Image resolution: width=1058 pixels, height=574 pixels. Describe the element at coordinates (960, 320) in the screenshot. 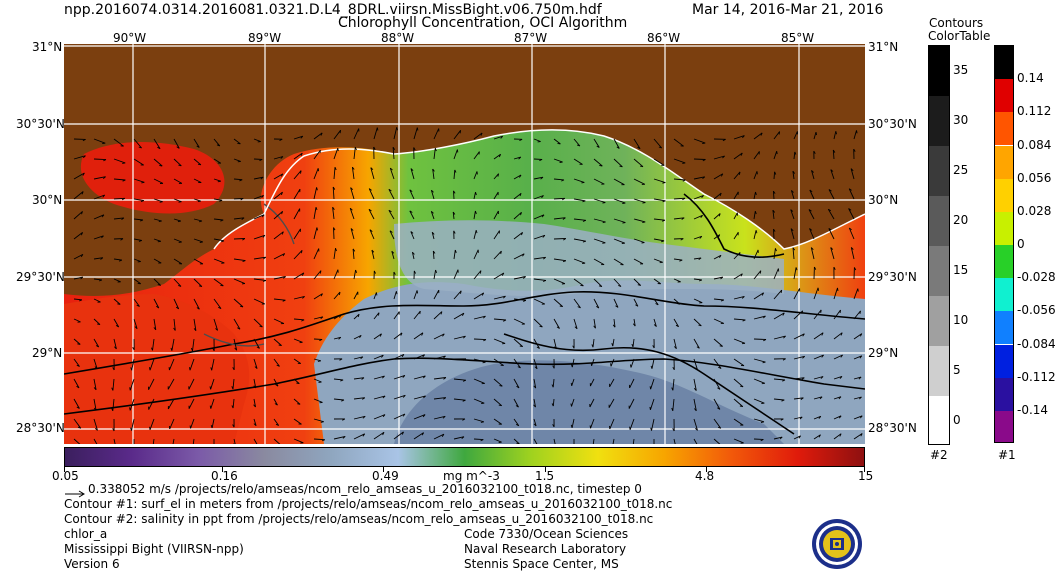

I see `contour-bar-label: 10` at that location.